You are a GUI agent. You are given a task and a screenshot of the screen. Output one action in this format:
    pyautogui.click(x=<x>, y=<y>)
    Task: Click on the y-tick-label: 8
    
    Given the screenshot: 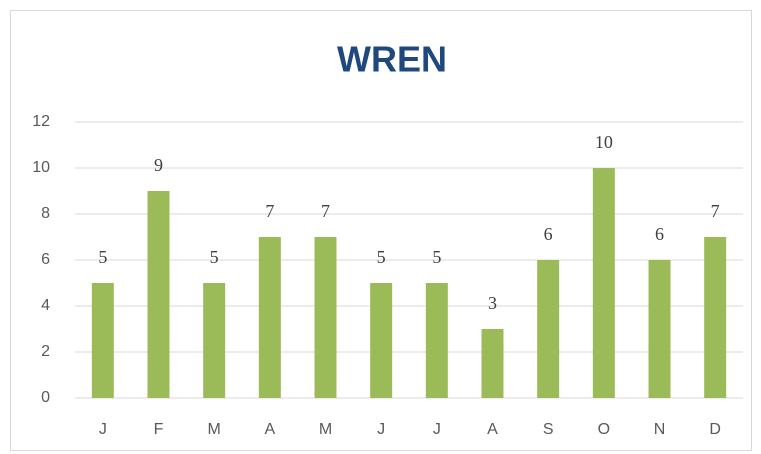 What is the action you would take?
    pyautogui.click(x=45, y=213)
    